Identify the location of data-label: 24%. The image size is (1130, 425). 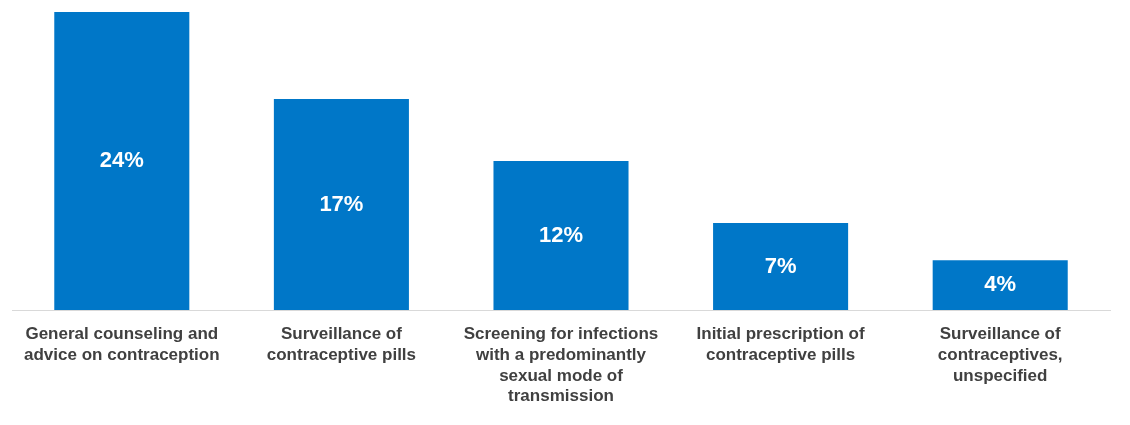
(121, 160).